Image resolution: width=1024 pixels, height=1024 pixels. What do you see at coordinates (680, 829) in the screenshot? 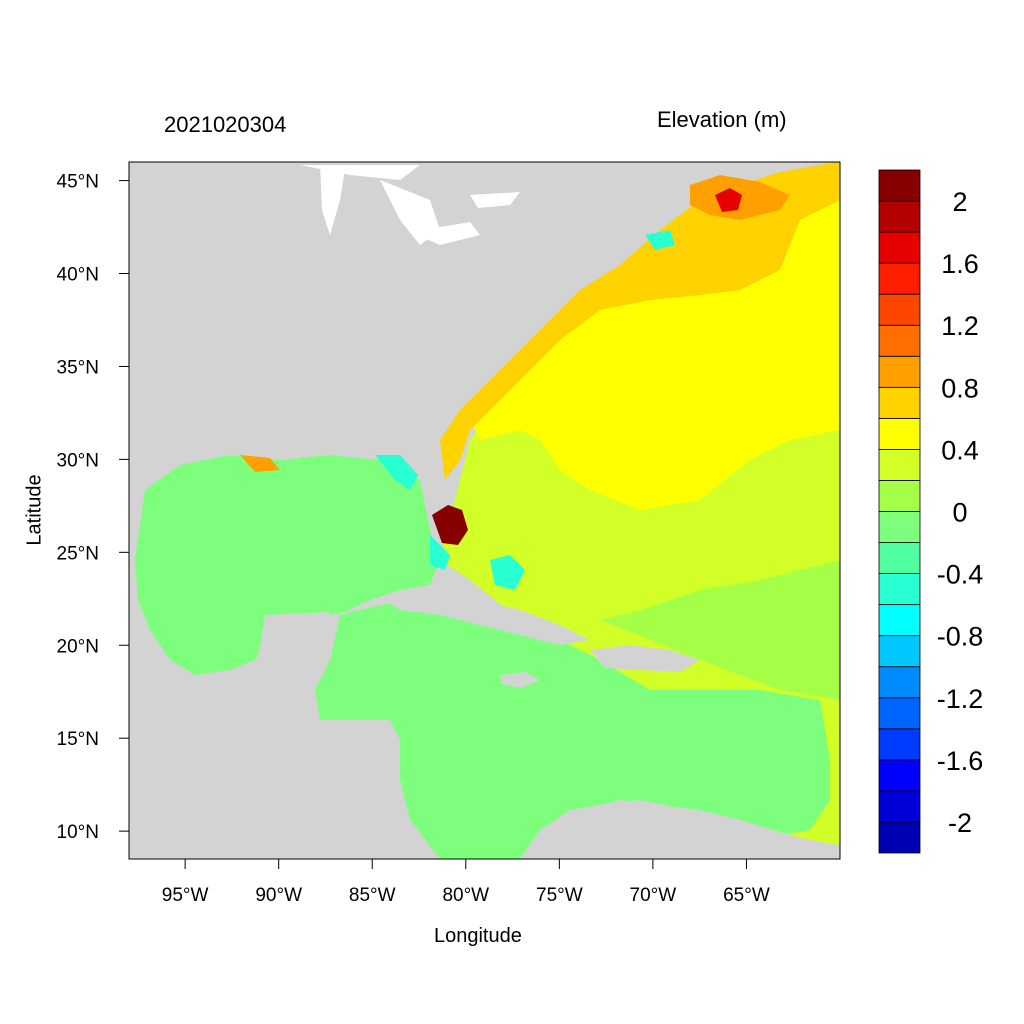
I see `south-america-land` at bounding box center [680, 829].